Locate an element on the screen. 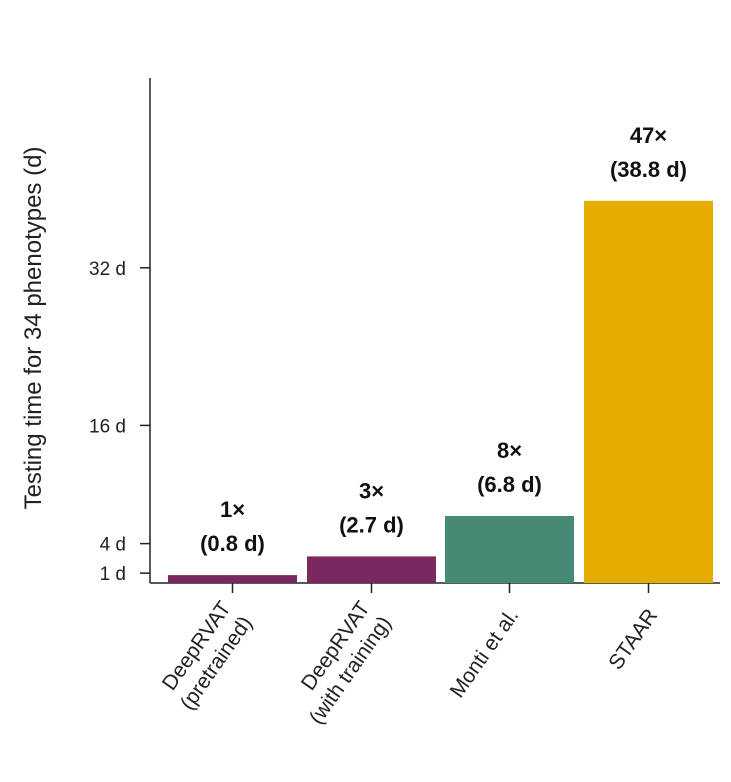  y-tick-label: 16 d is located at coordinates (107, 426).